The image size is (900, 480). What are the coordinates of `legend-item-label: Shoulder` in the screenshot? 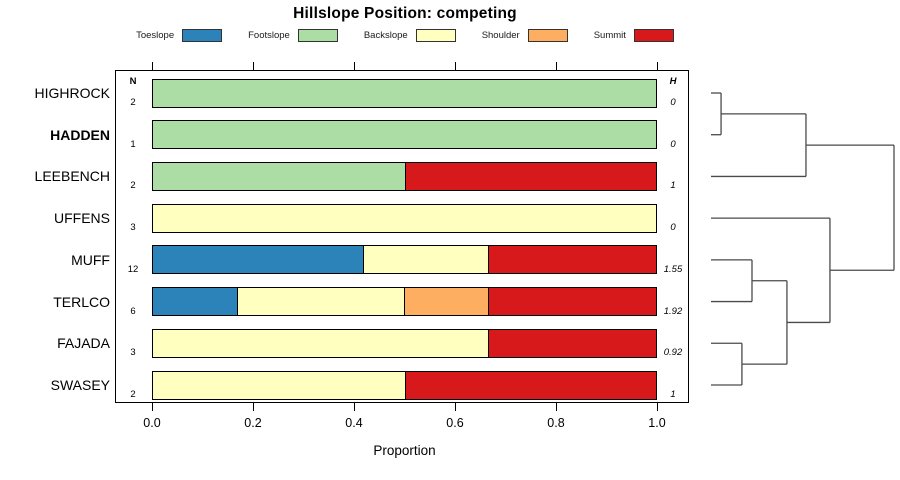 It's located at (500, 35).